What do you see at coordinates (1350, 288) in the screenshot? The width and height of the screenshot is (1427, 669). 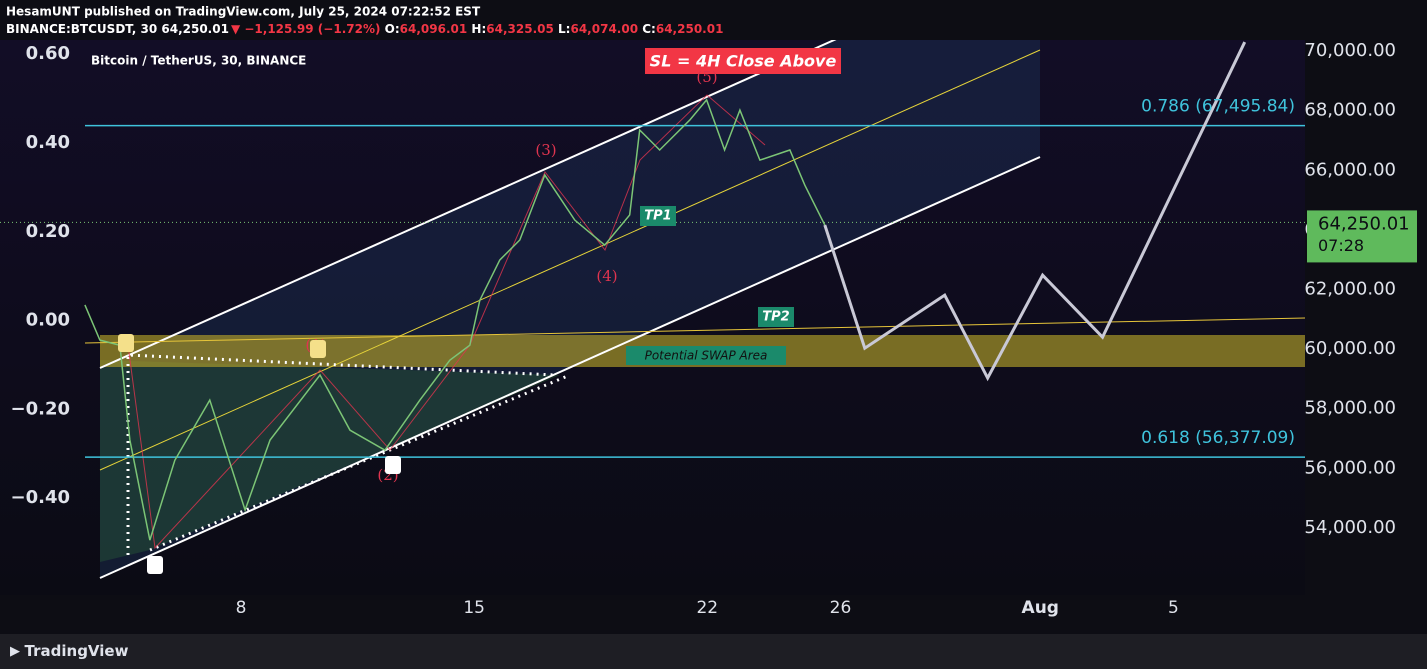 I see `y-tick-label: 62,000.00` at bounding box center [1350, 288].